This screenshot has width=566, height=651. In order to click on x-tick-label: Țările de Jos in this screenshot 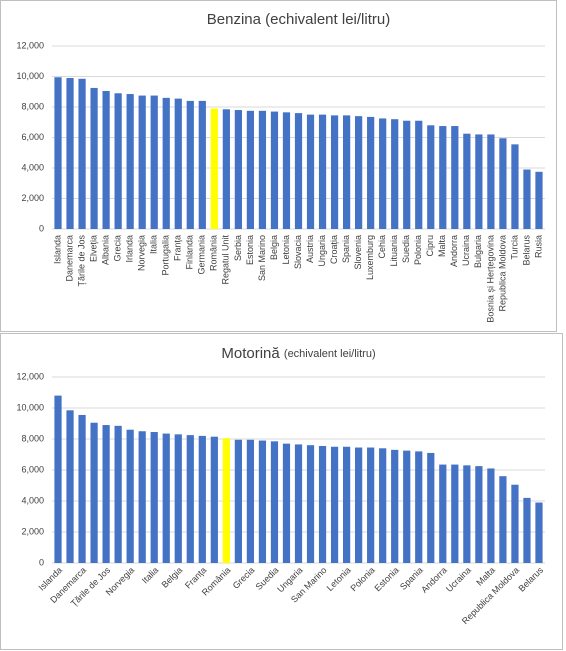, I will do `click(81, 261)`.